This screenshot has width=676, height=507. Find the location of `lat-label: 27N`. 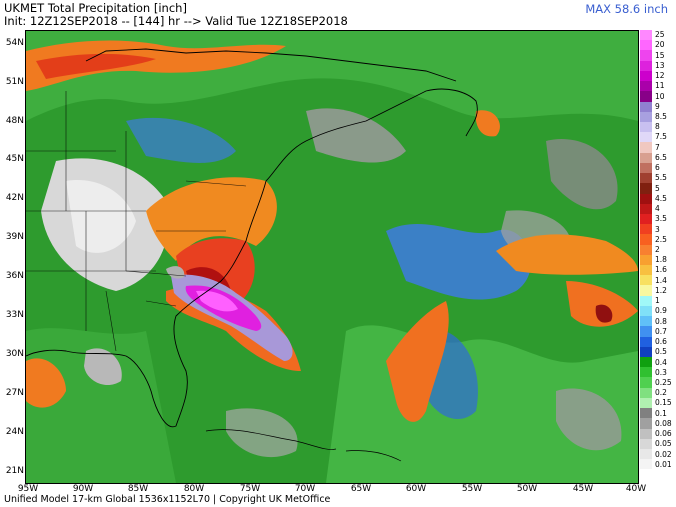

lat-label: 27N is located at coordinates (14, 393).